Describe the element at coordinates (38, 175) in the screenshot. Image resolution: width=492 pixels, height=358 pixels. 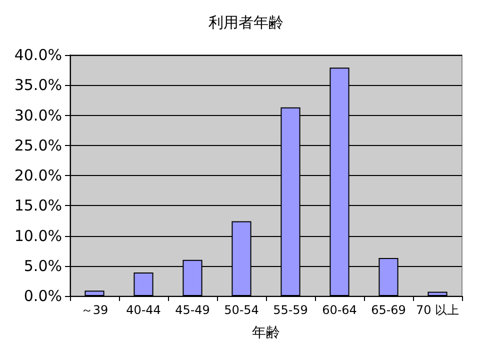
I see `y-tick-label: 20.0%` at that location.